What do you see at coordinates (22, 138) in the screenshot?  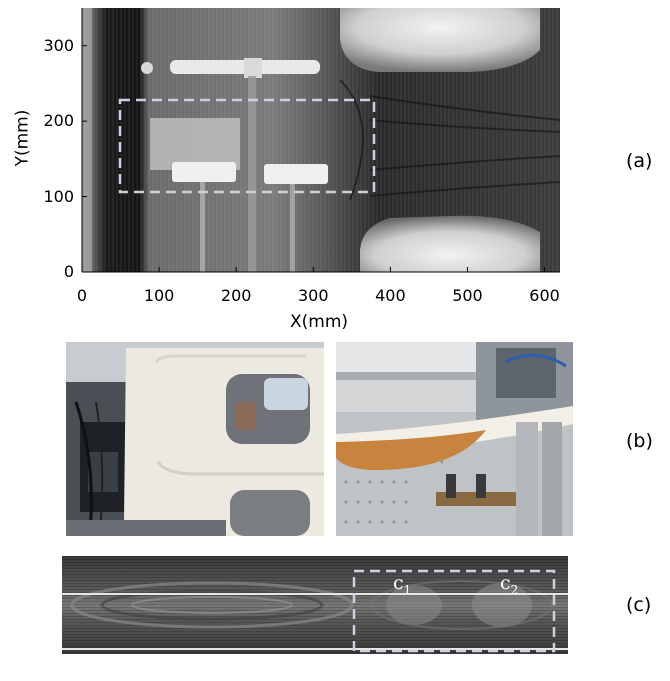 I see `y-axis-label: Y(mm)` at bounding box center [22, 138].